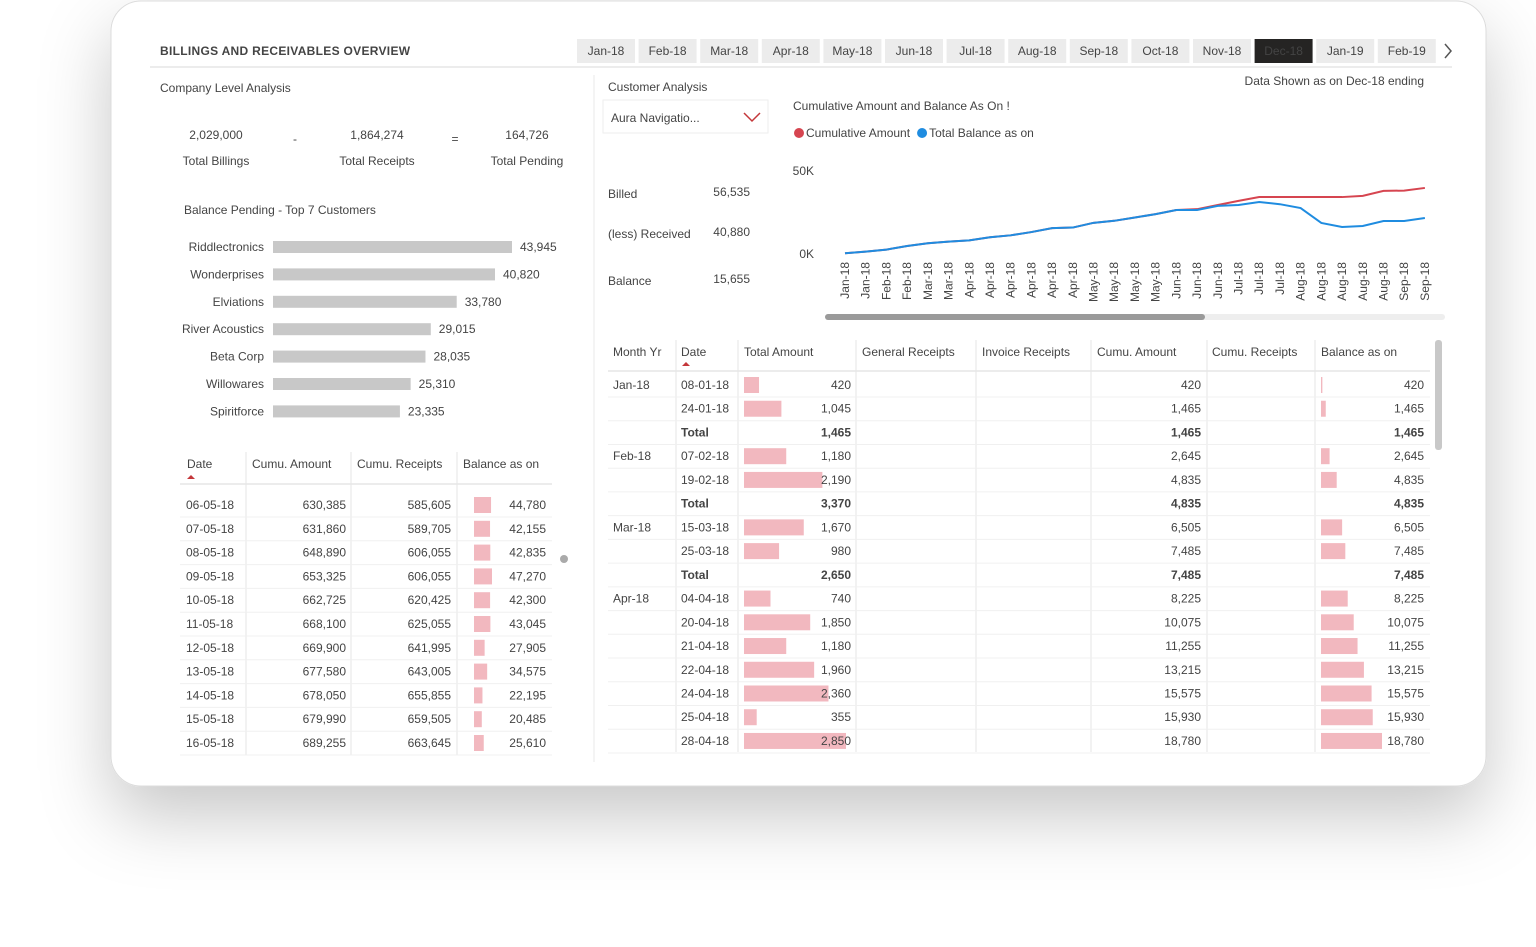 This screenshot has width=1536, height=947. Describe the element at coordinates (836, 646) in the screenshot. I see `cell: 1,180` at that location.